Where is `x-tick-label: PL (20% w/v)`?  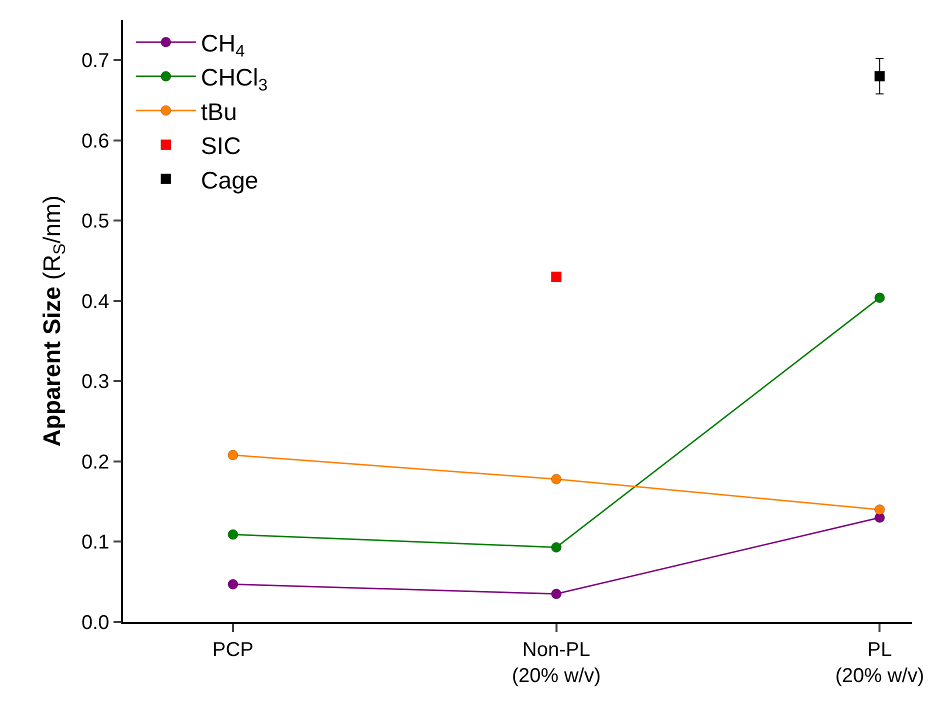
x-tick-label: PL (20% w/v) is located at coordinates (879, 662).